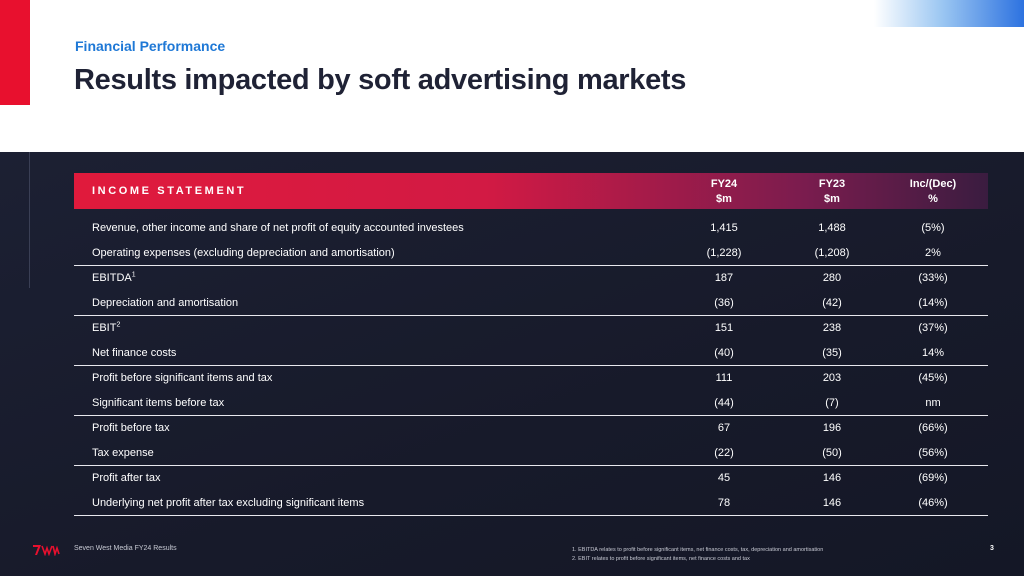  Describe the element at coordinates (832, 278) in the screenshot. I see `cell-fy23: 280` at that location.